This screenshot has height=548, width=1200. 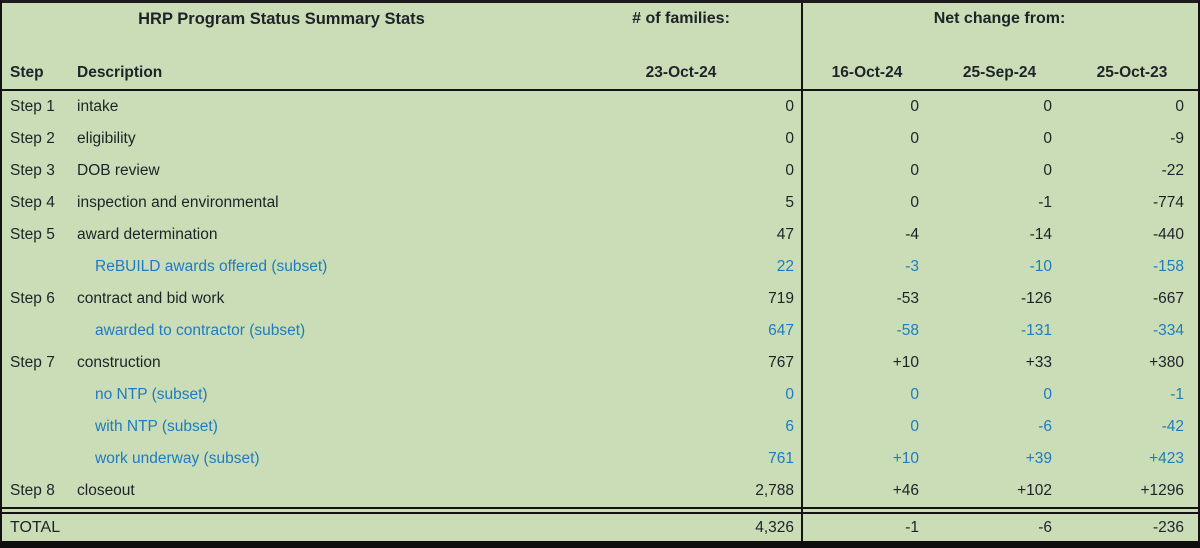 What do you see at coordinates (781, 330) in the screenshot?
I see `families-count-cell: 647` at bounding box center [781, 330].